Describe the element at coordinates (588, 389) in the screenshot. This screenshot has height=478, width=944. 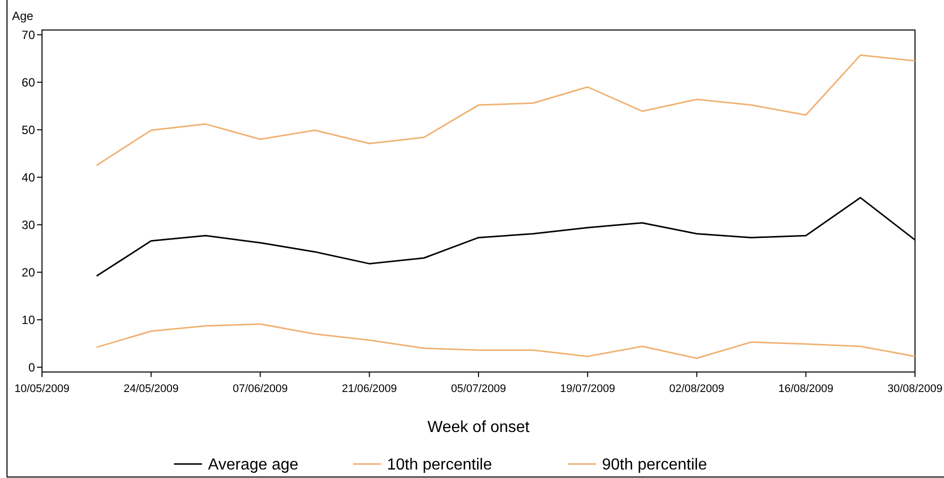
I see `x-tick-label: 19/07/2009` at that location.